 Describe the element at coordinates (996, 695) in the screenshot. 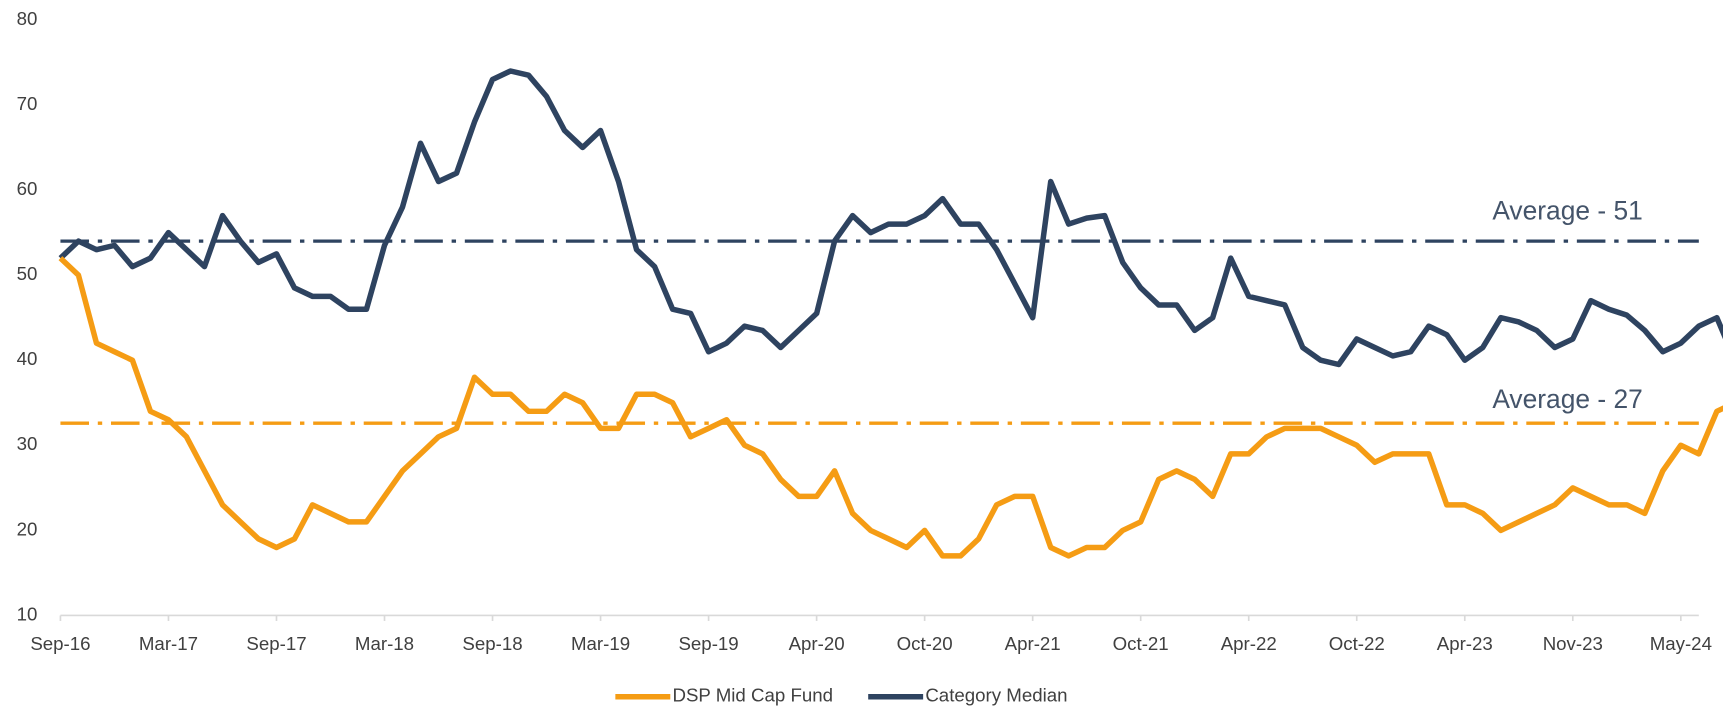

I see `legend-label: Category Median` at that location.